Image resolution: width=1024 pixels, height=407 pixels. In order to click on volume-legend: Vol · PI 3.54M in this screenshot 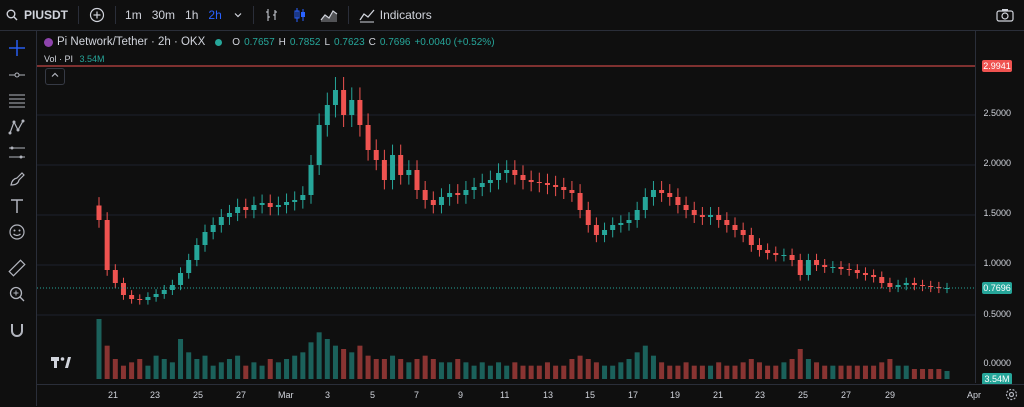, I will do `click(74, 59)`.